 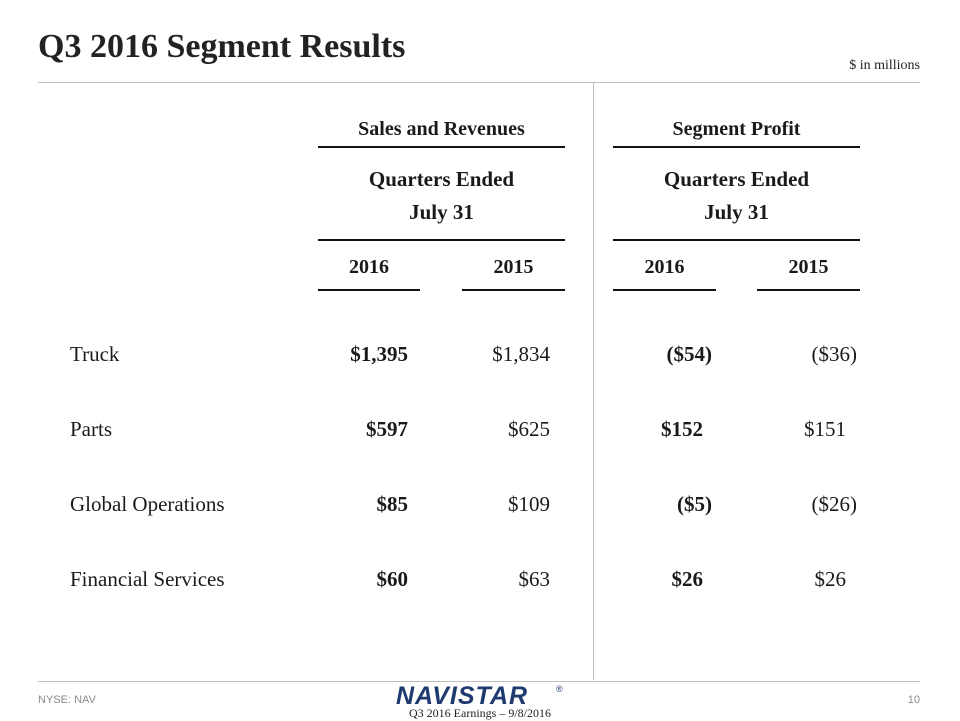 What do you see at coordinates (736, 212) in the screenshot?
I see `profit-subheading-line2: July 31` at bounding box center [736, 212].